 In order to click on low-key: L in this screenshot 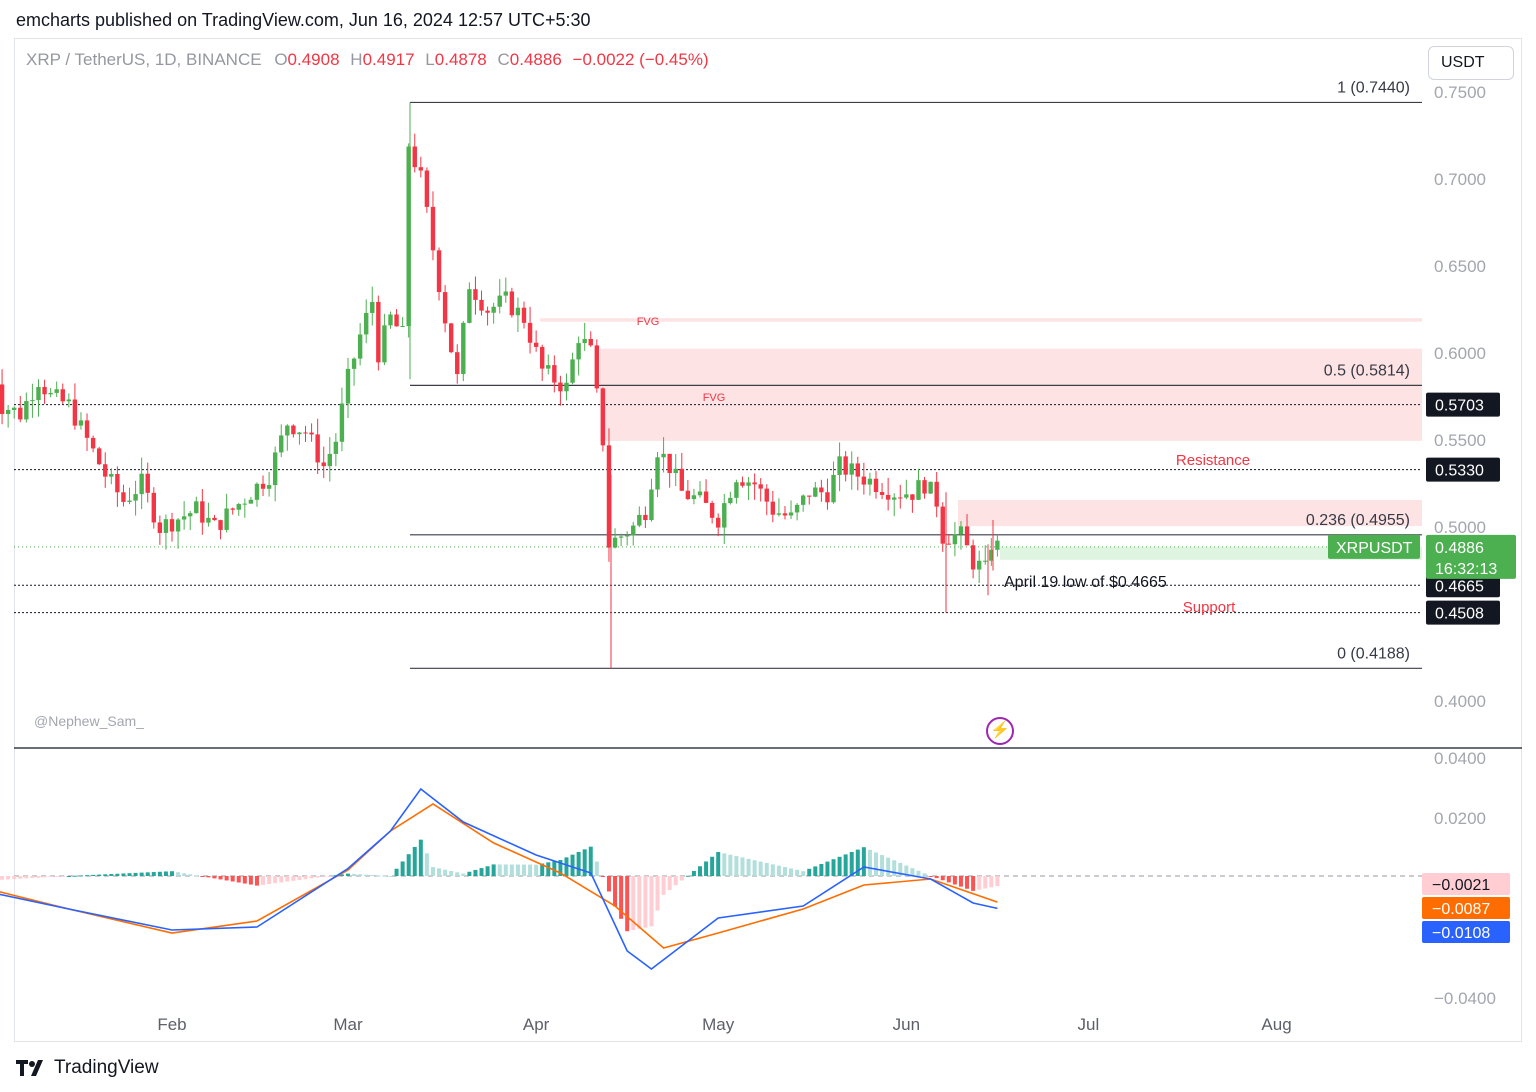, I will do `click(430, 59)`.